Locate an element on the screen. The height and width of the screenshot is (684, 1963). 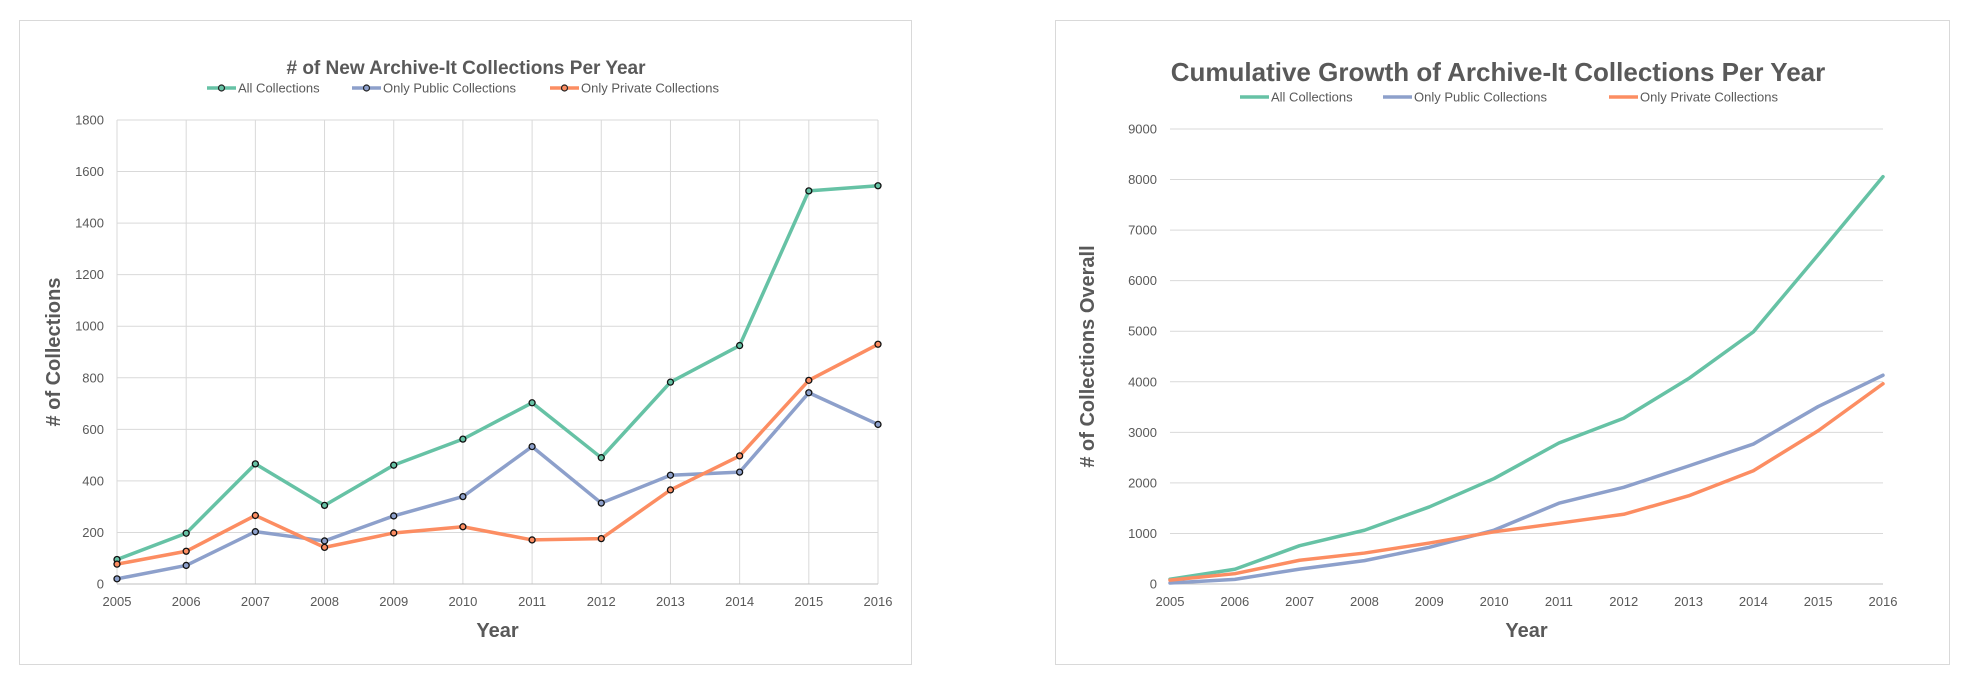
y-tick-label: 400 is located at coordinates (93, 480).